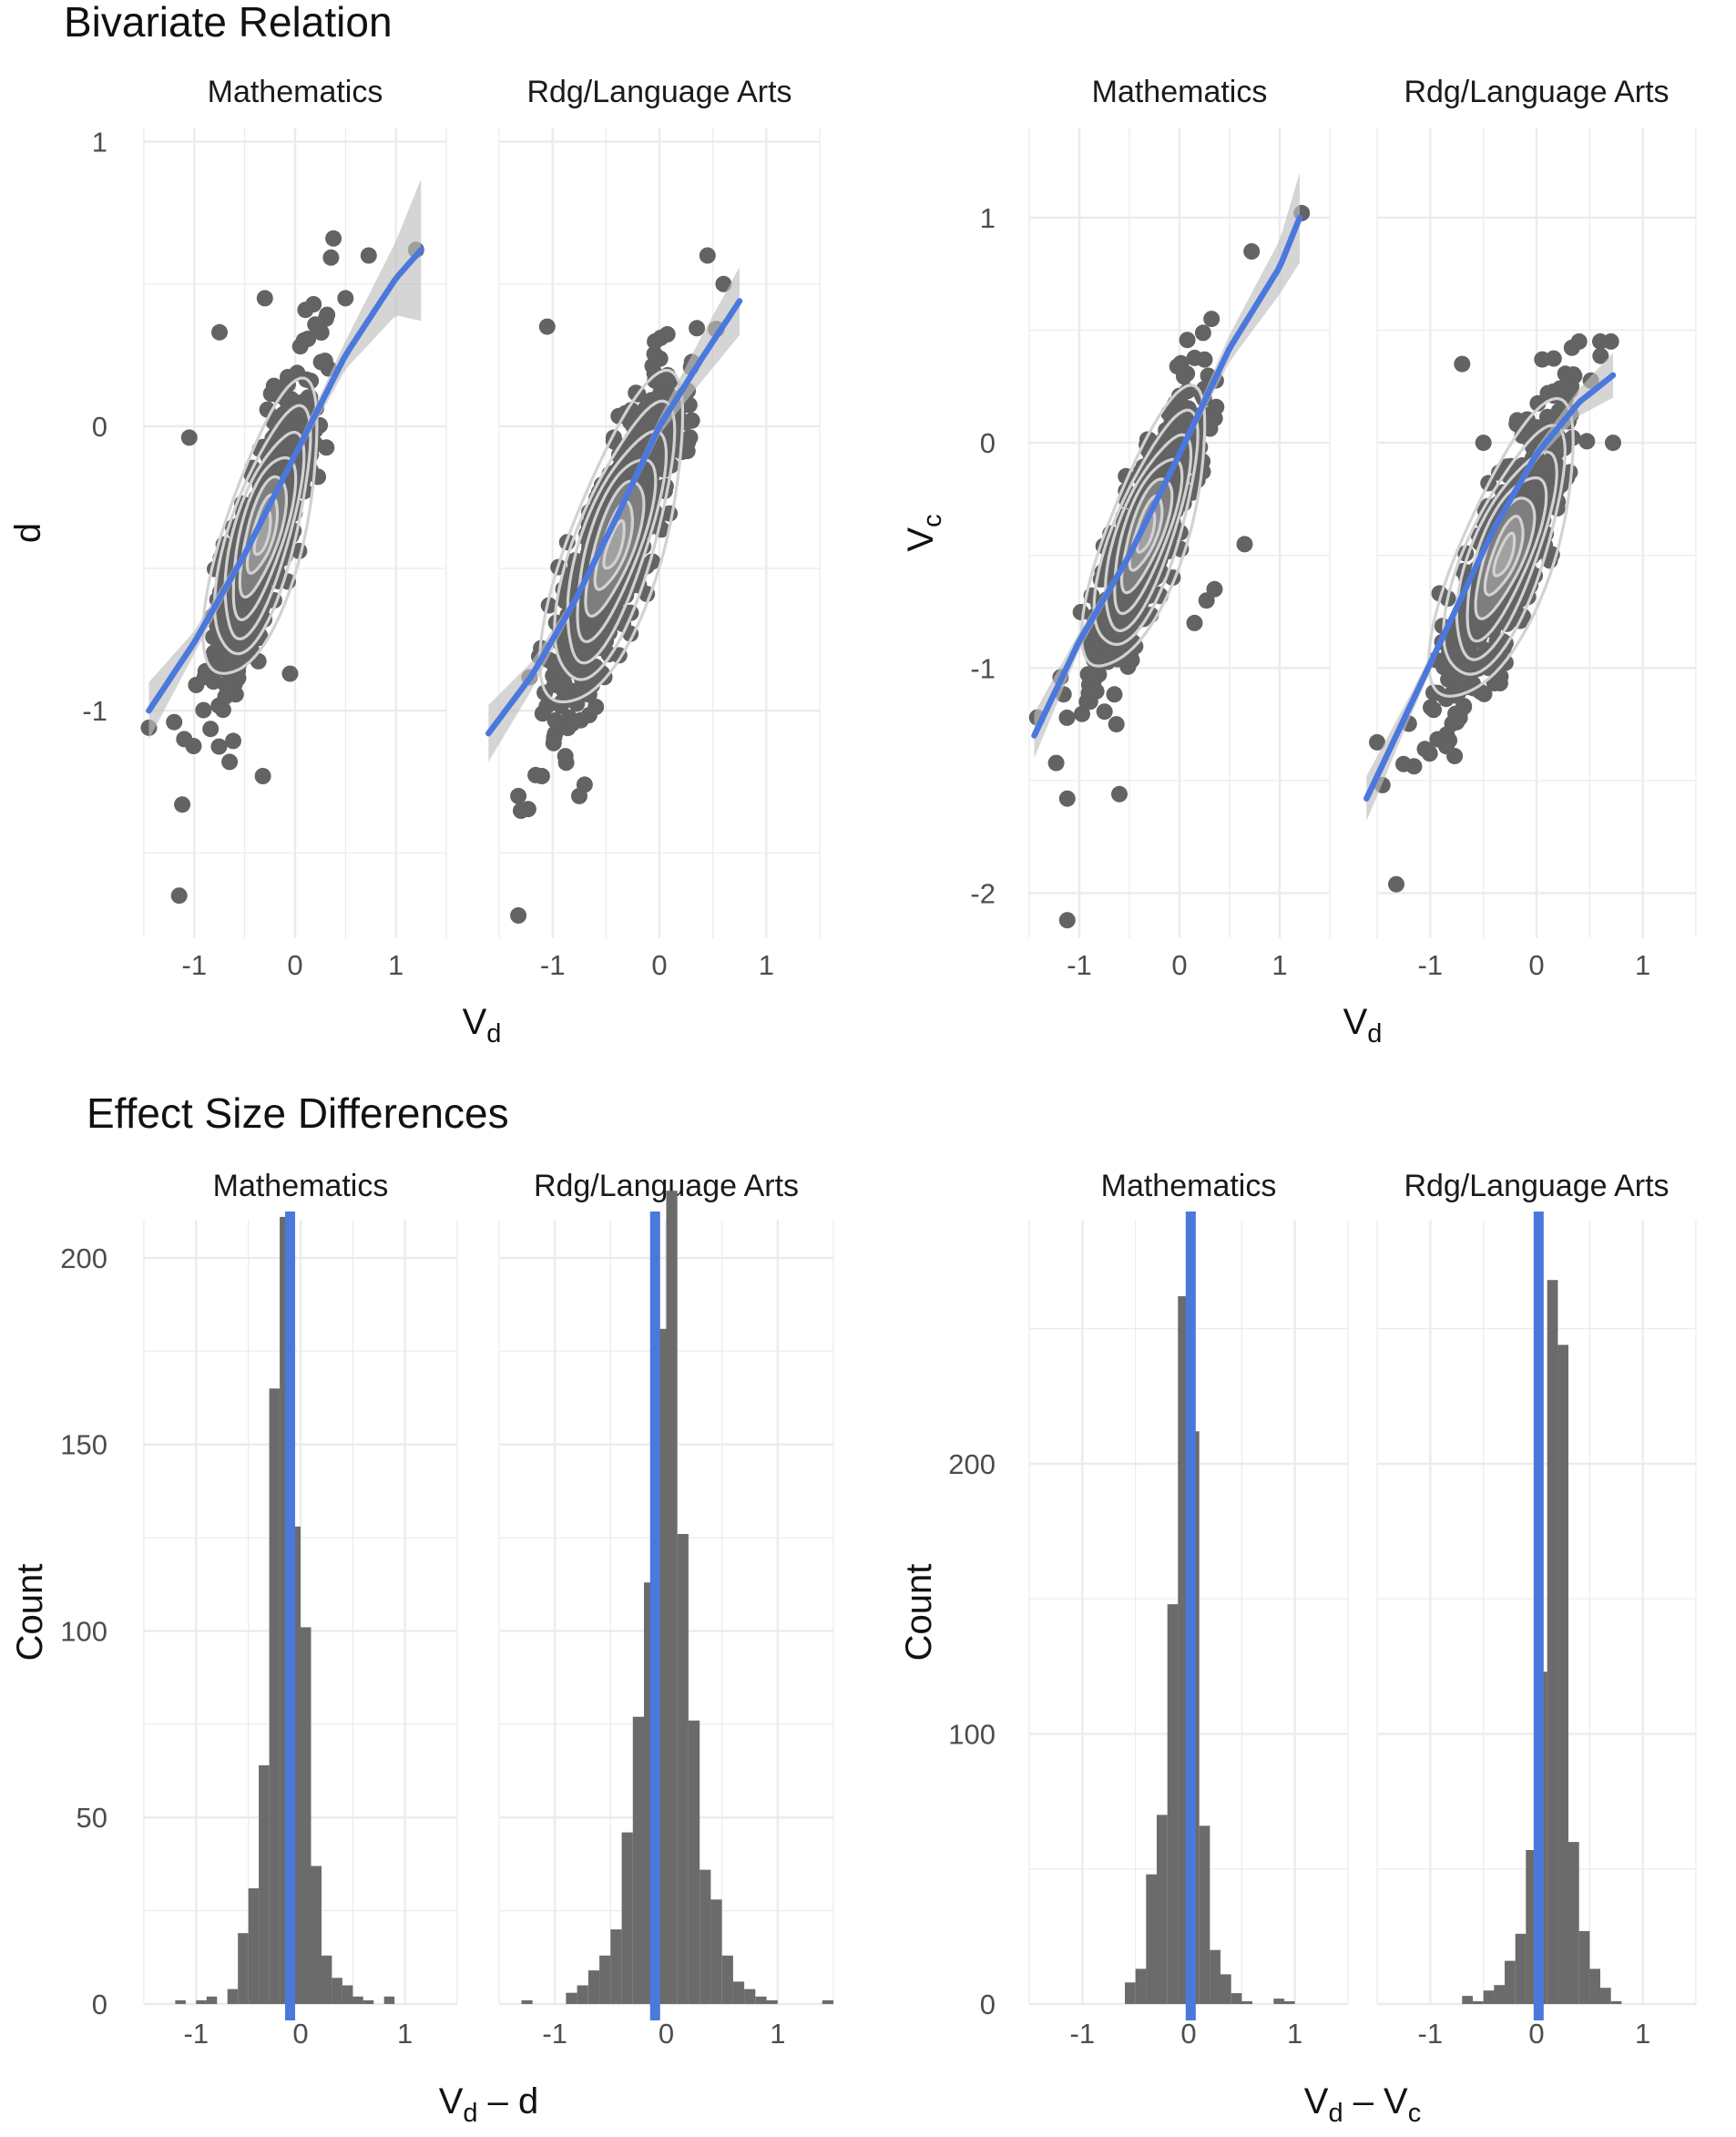 The height and width of the screenshot is (2137, 1736). I want to click on x-axis-title: Vd – Vc, so click(1363, 2104).